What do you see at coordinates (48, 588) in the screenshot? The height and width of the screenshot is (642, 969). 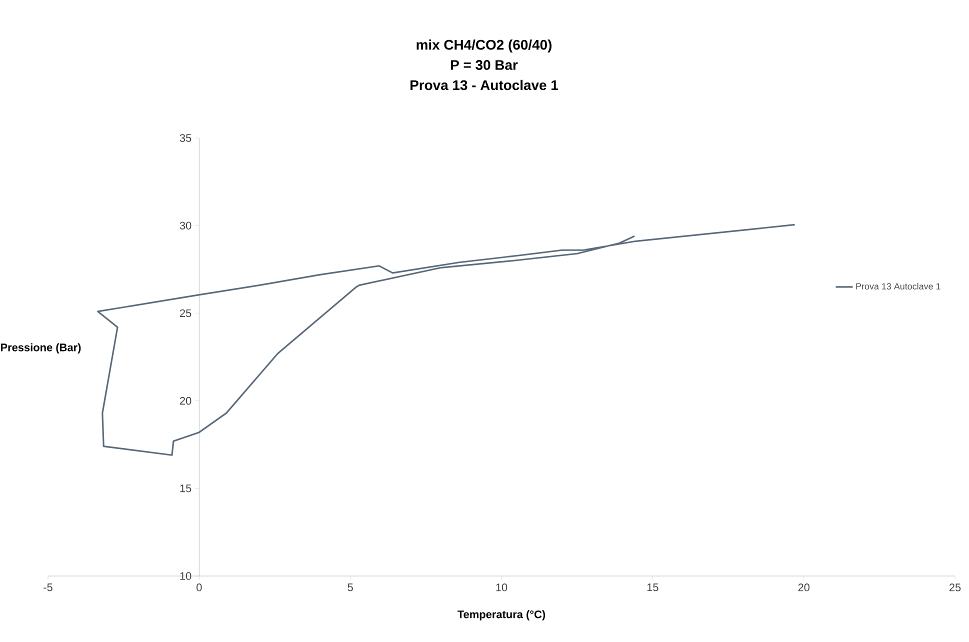 I see `x-tick-label: -5` at bounding box center [48, 588].